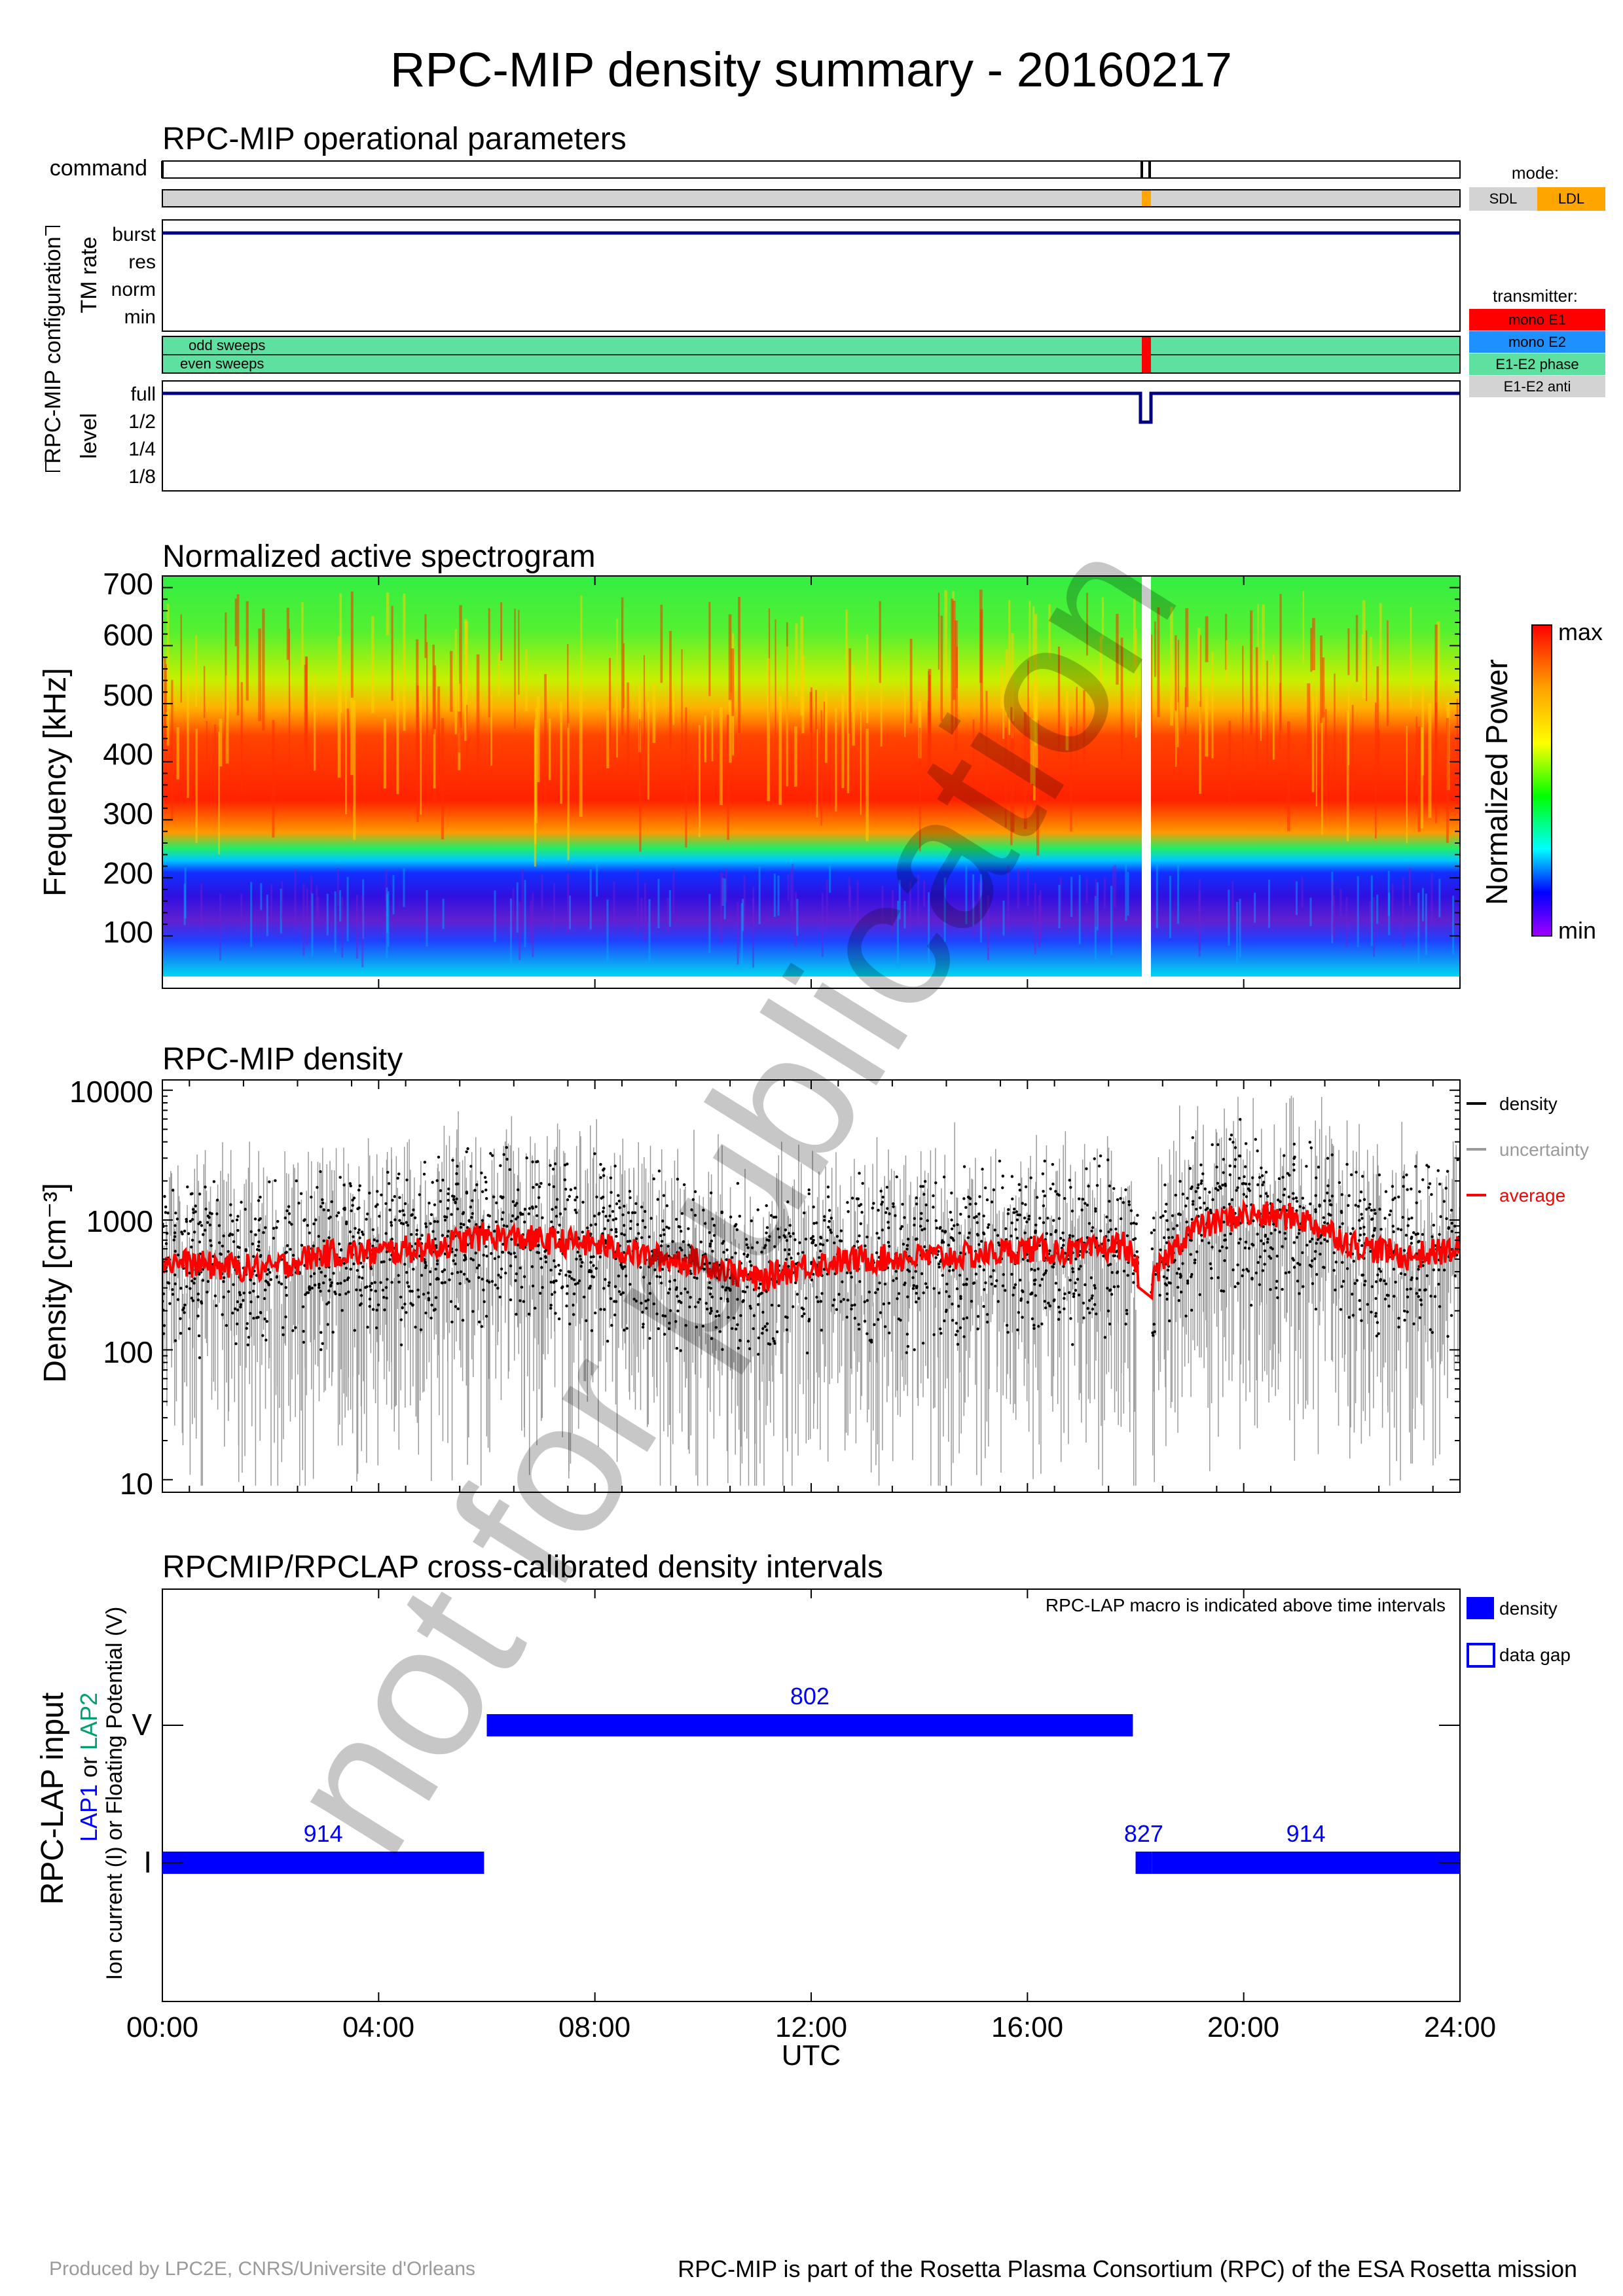 This screenshot has width=1623, height=2296. I want to click on spec-ytick-200: 200, so click(128, 873).